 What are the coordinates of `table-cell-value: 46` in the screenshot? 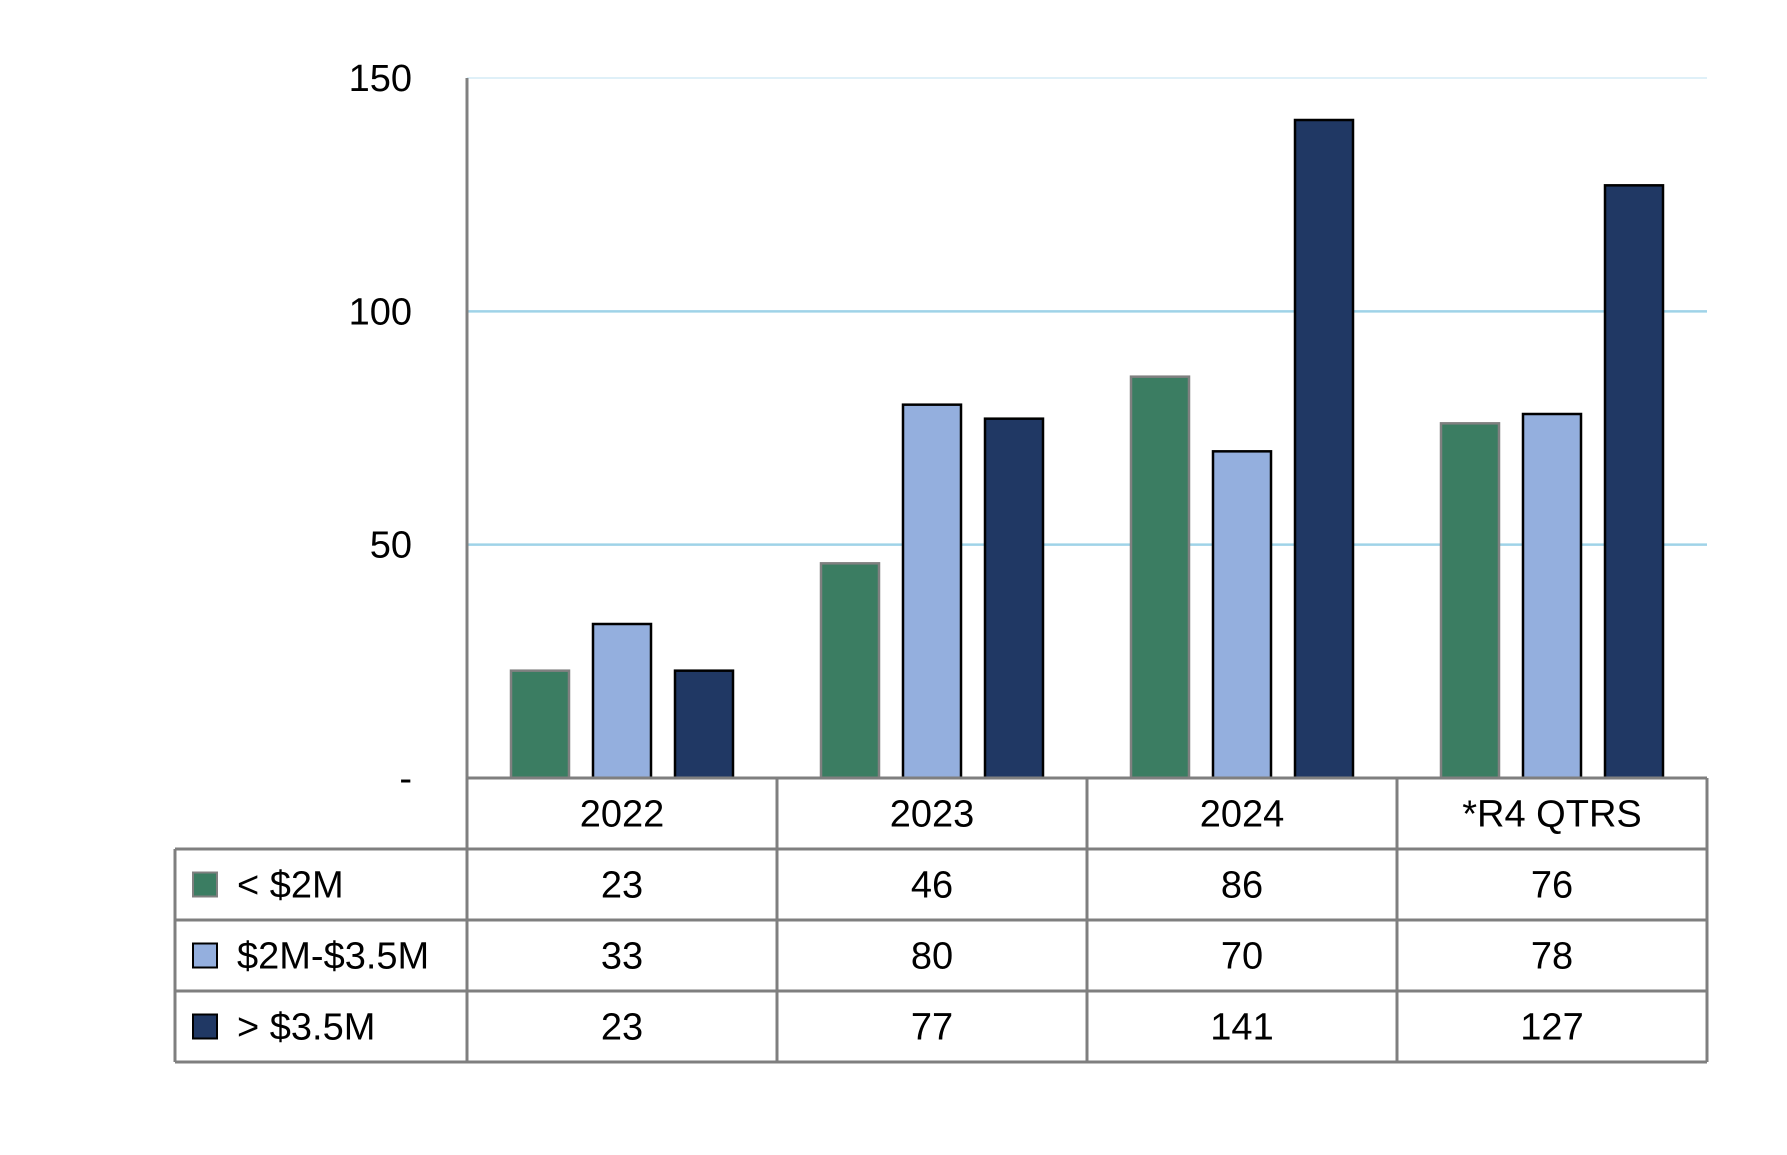 It's located at (932, 886).